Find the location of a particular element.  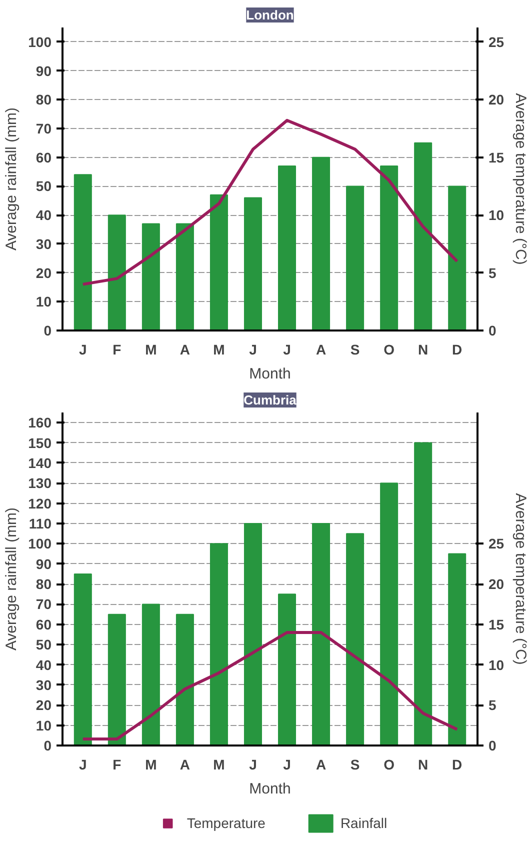

y-tick-label: 110 is located at coordinates (40, 524).